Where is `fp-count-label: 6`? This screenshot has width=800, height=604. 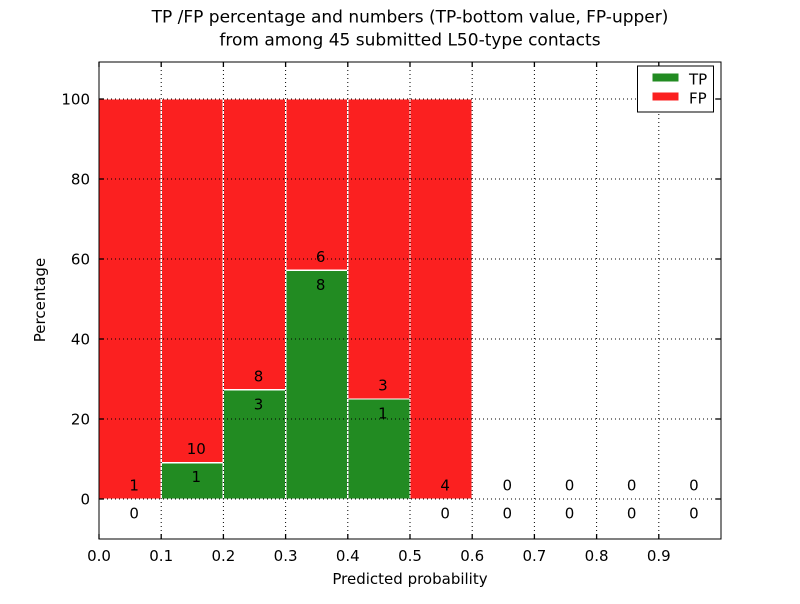
fp-count-label: 6 is located at coordinates (321, 257).